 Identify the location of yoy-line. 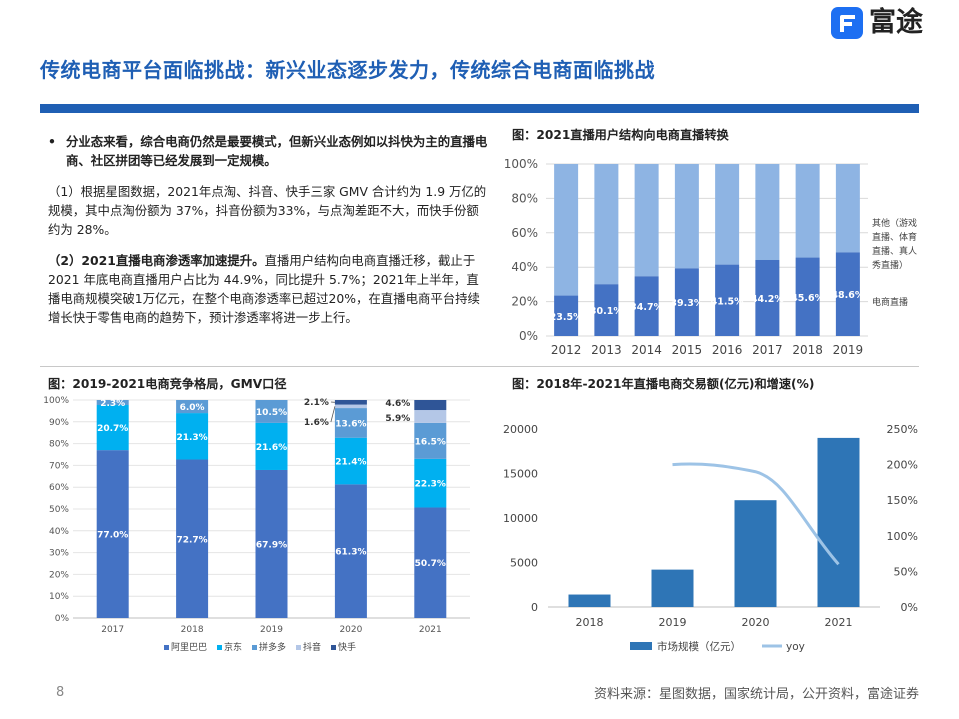
(756, 514).